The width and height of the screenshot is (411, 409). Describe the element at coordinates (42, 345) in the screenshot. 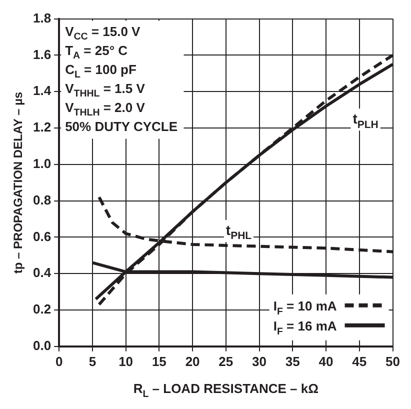

I see `y-tick-label: 0.0` at that location.